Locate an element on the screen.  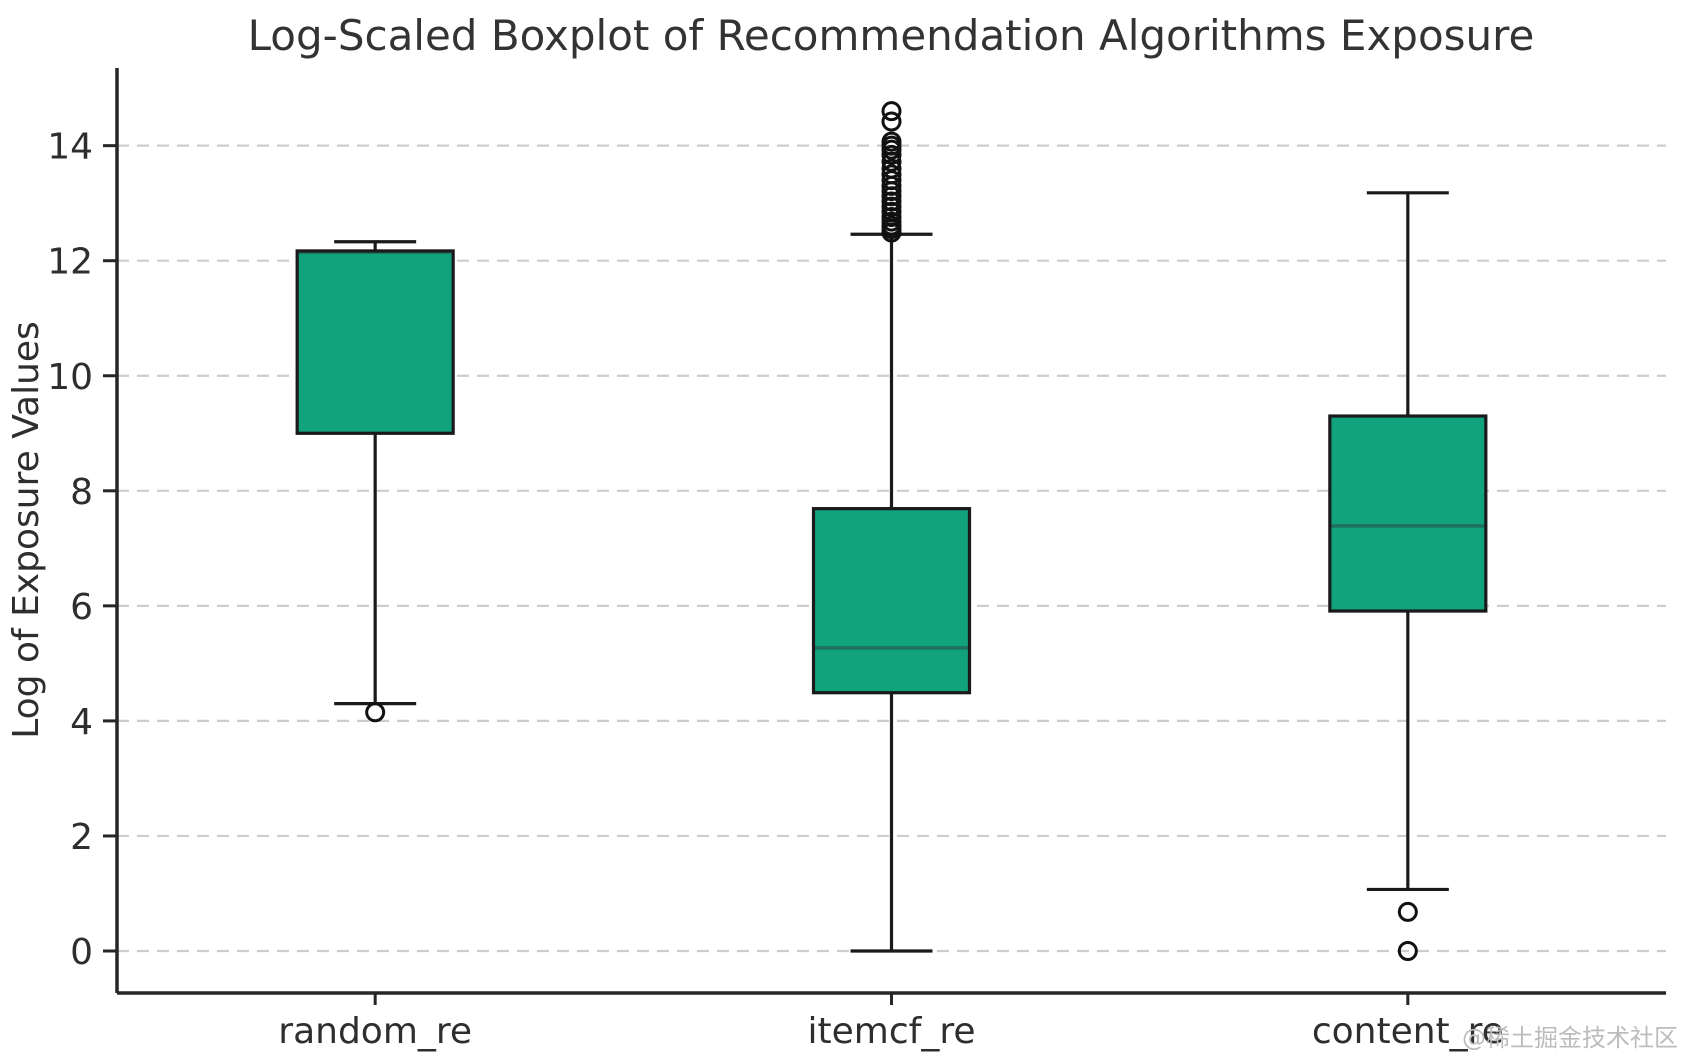
x-tick-label: content_re is located at coordinates (1408, 1031).